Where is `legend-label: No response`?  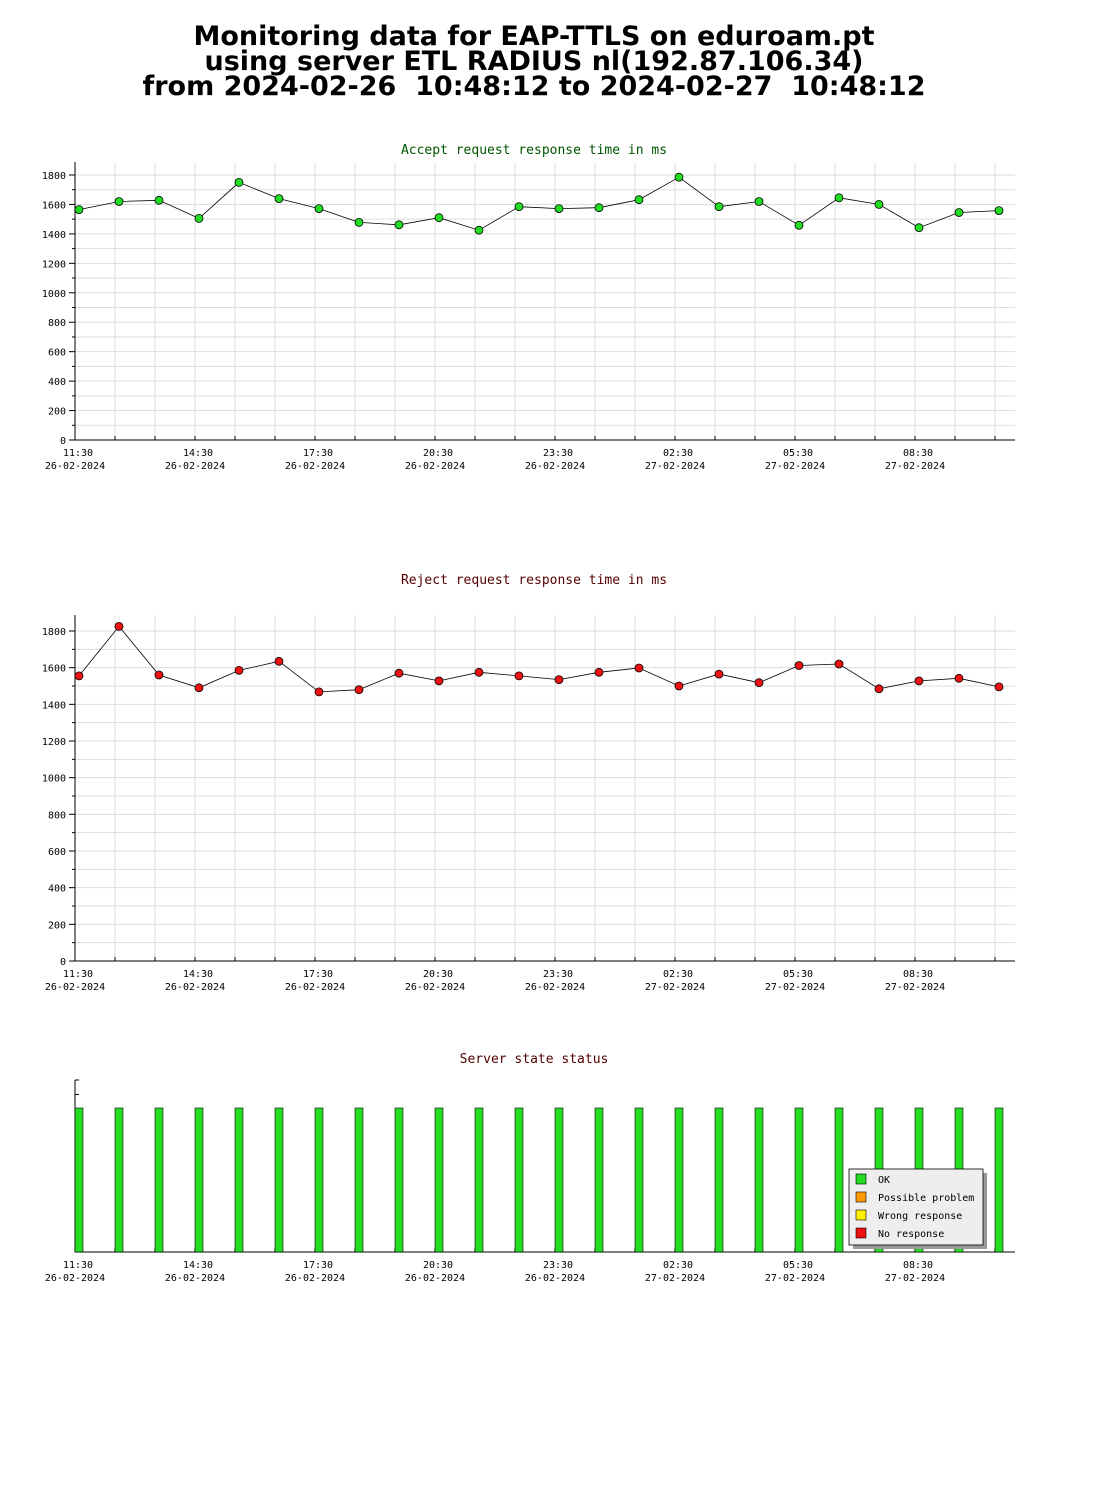 legend-label: No response is located at coordinates (911, 1234).